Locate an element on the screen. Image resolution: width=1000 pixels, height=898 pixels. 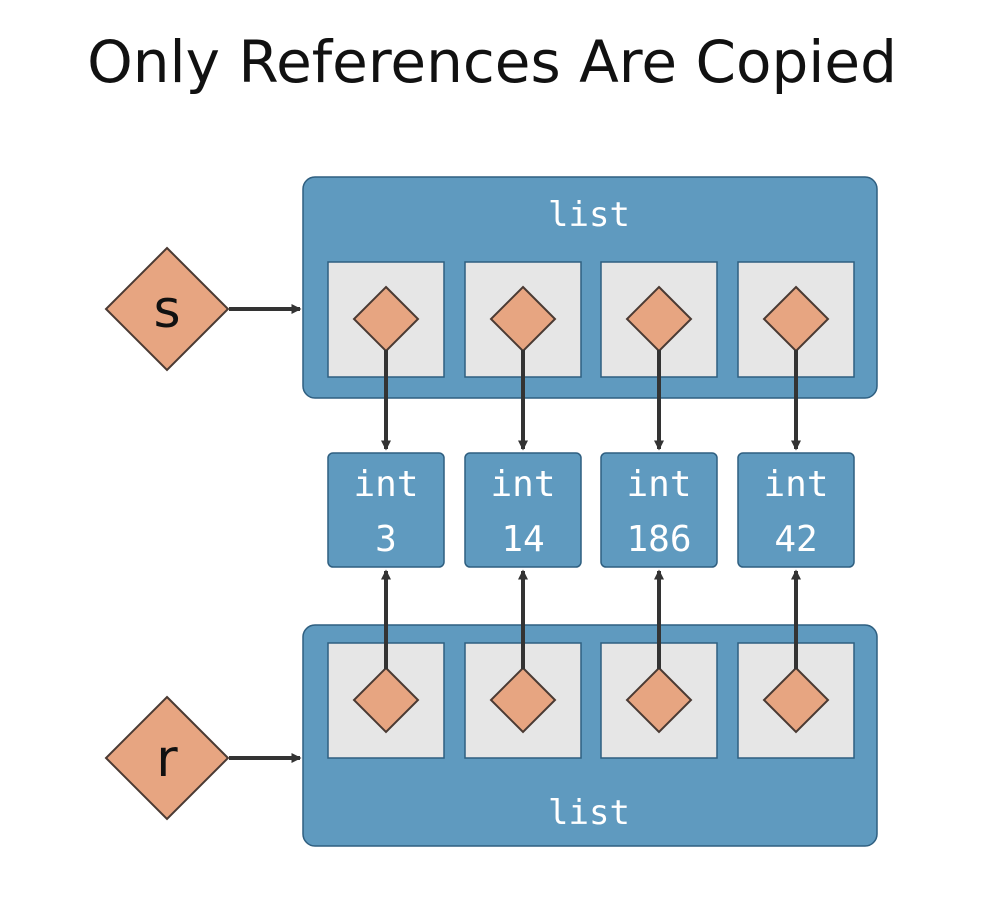
int-objects: int 3 int 14 int 186 int 42 is located at coordinates (591, 510).